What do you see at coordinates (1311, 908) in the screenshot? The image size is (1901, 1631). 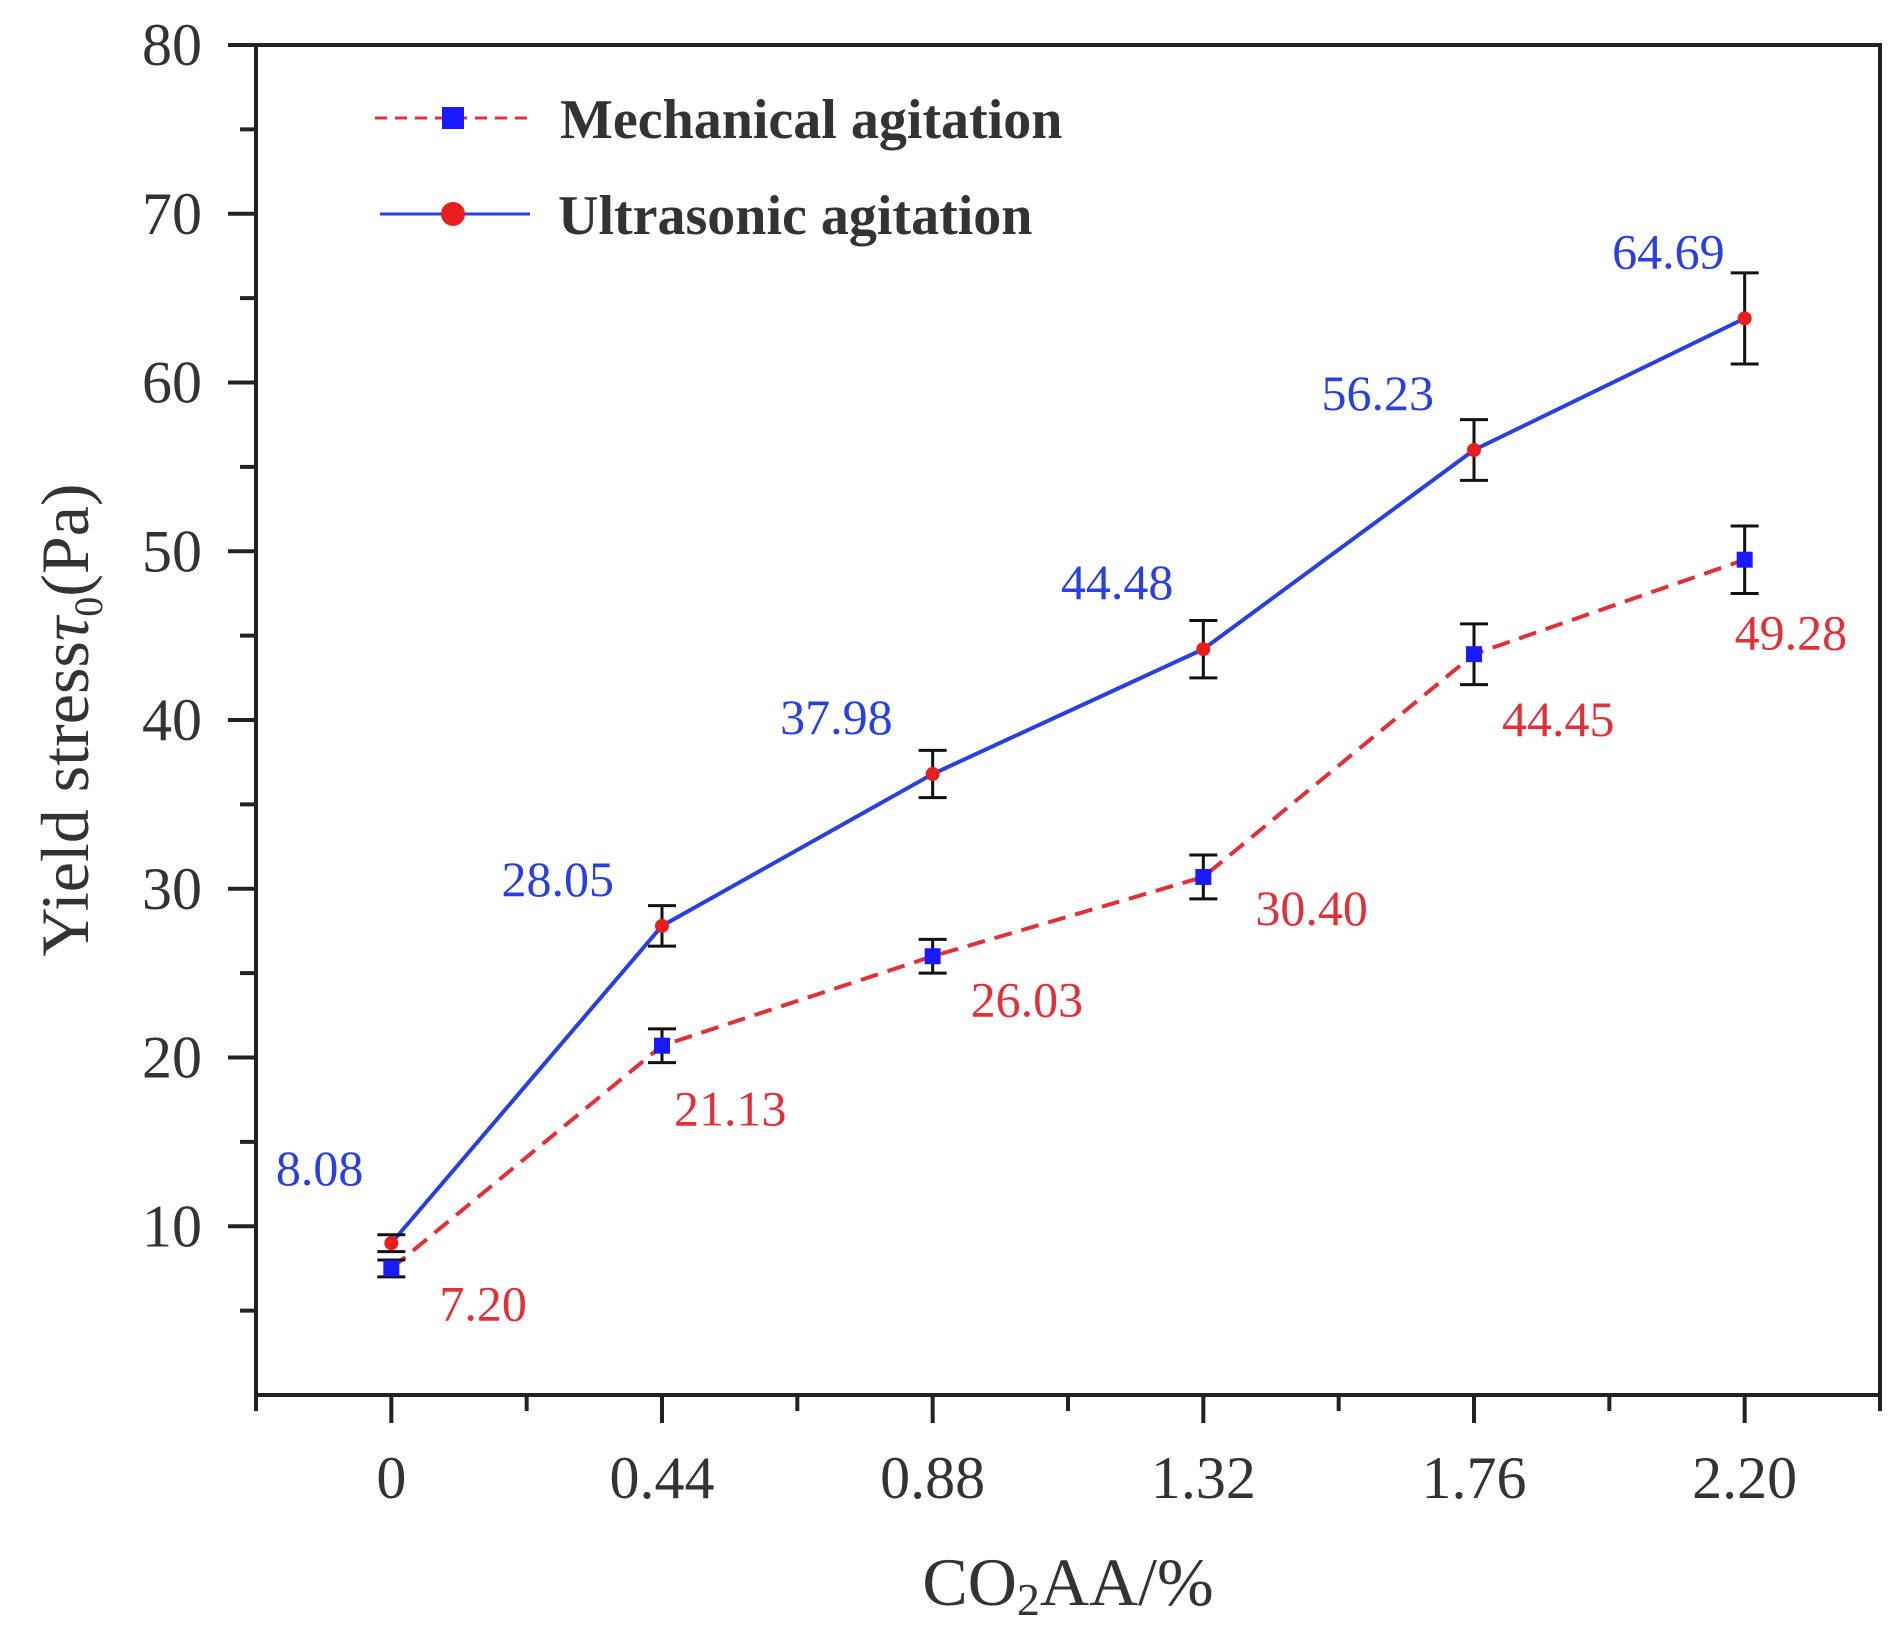 I see `data-label-mechanical: 30.40` at bounding box center [1311, 908].